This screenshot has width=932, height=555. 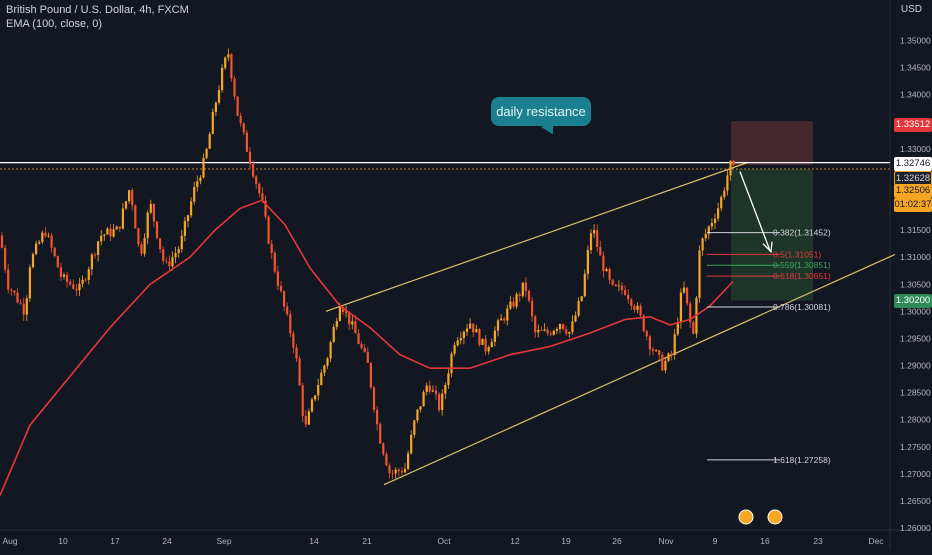 What do you see at coordinates (515, 541) in the screenshot?
I see `time-tick-label: 12` at bounding box center [515, 541].